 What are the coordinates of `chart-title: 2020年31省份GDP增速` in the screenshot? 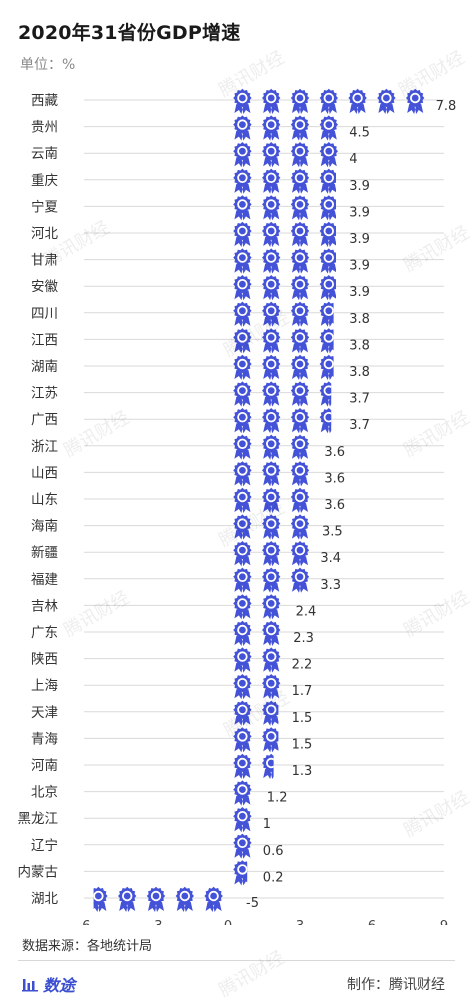 It's located at (129, 33).